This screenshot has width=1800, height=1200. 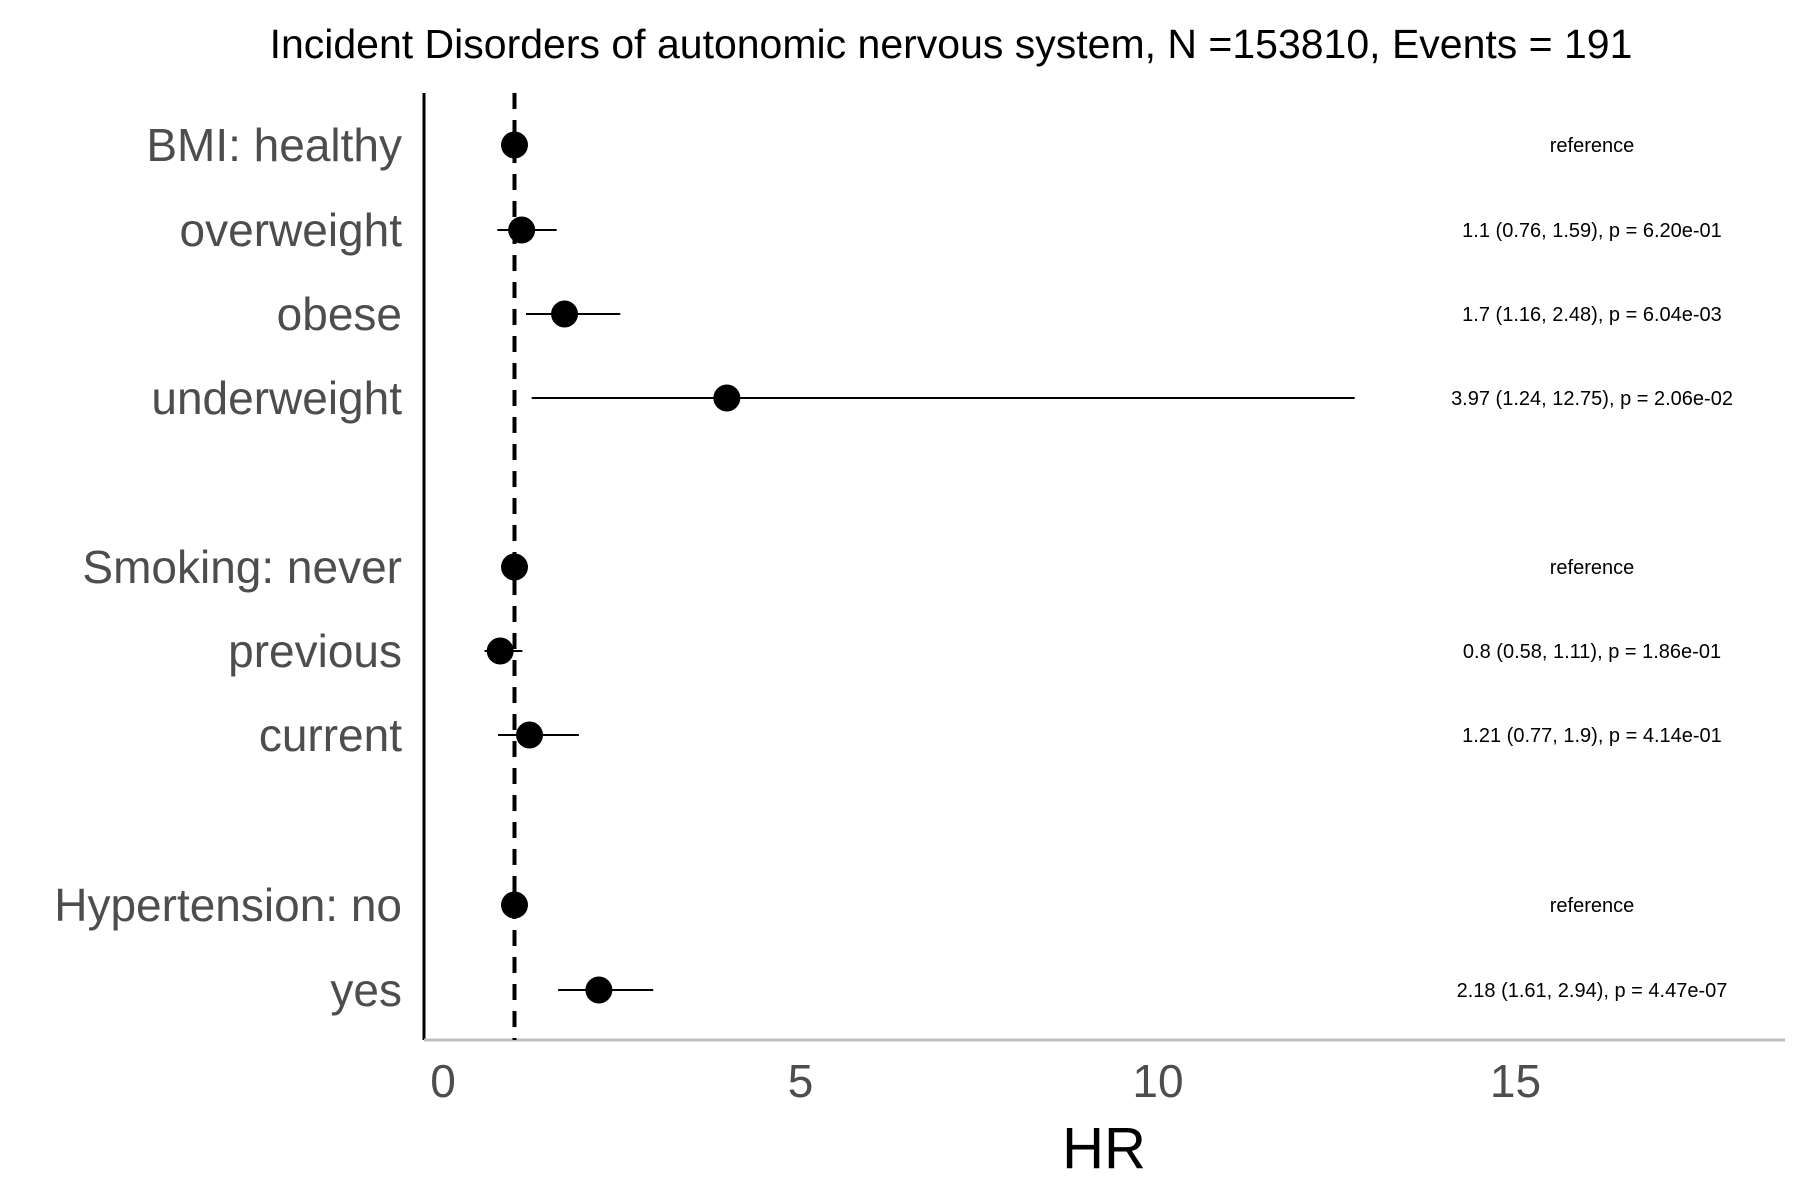 What do you see at coordinates (990, 735) in the screenshot?
I see `forest-row: current 1.21 (0.77, 1.9), p = 4.14e-01` at bounding box center [990, 735].